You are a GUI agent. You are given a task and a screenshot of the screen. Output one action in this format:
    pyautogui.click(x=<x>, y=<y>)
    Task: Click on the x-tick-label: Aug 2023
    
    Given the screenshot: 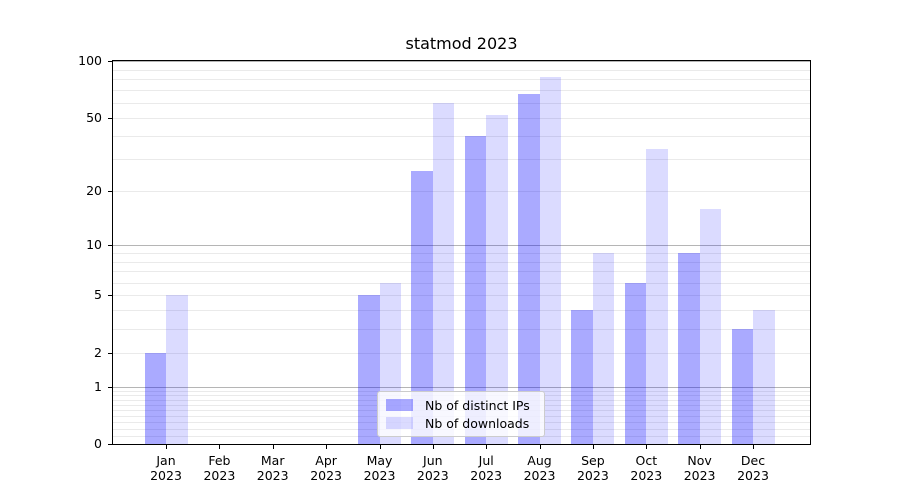 What is the action you would take?
    pyautogui.click(x=539, y=468)
    